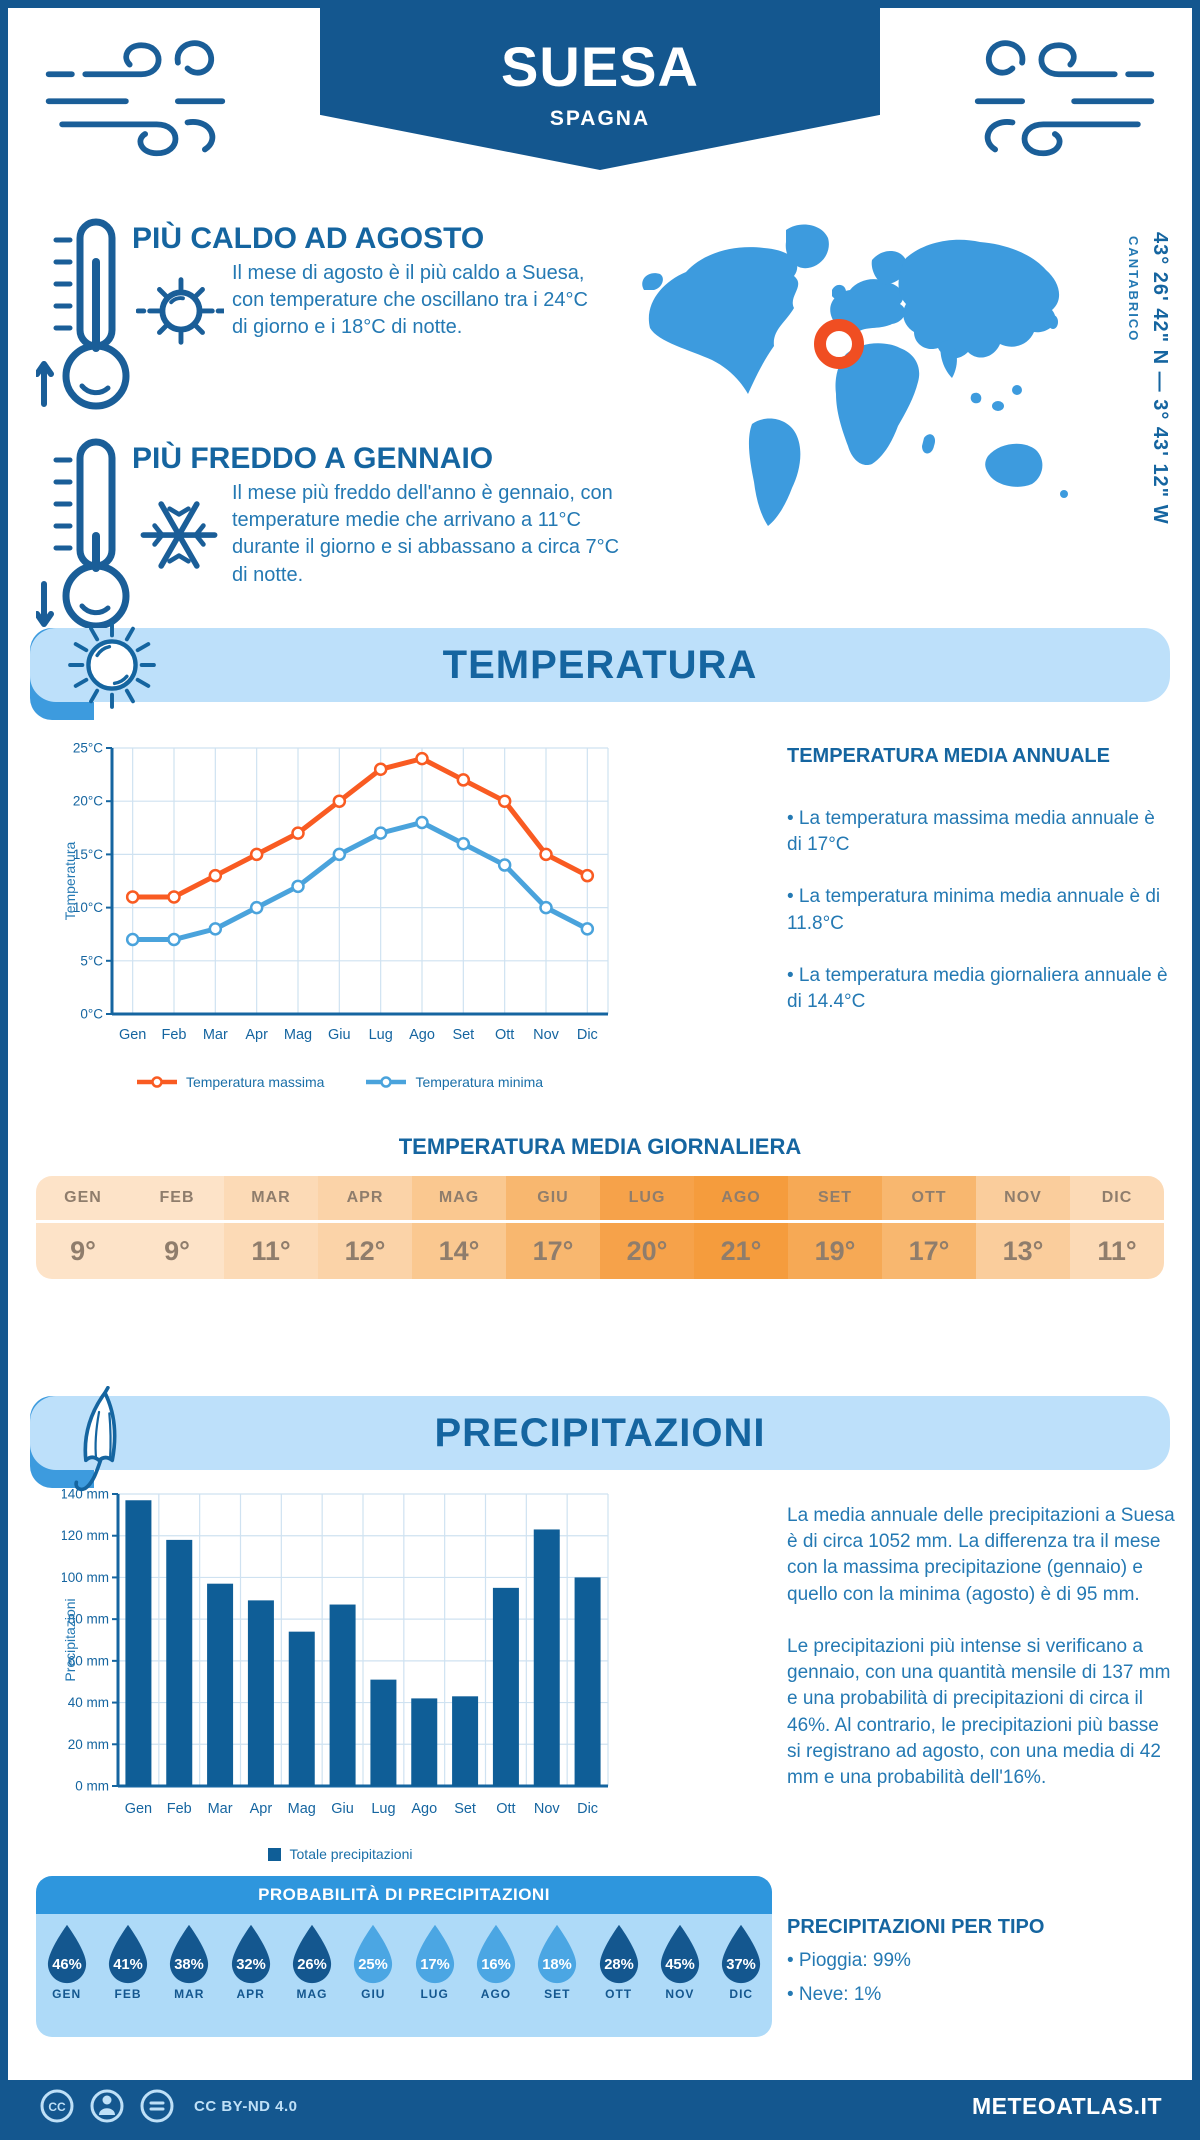 The width and height of the screenshot is (1200, 2140). I want to click on table-column: AGO 21°, so click(741, 1227).